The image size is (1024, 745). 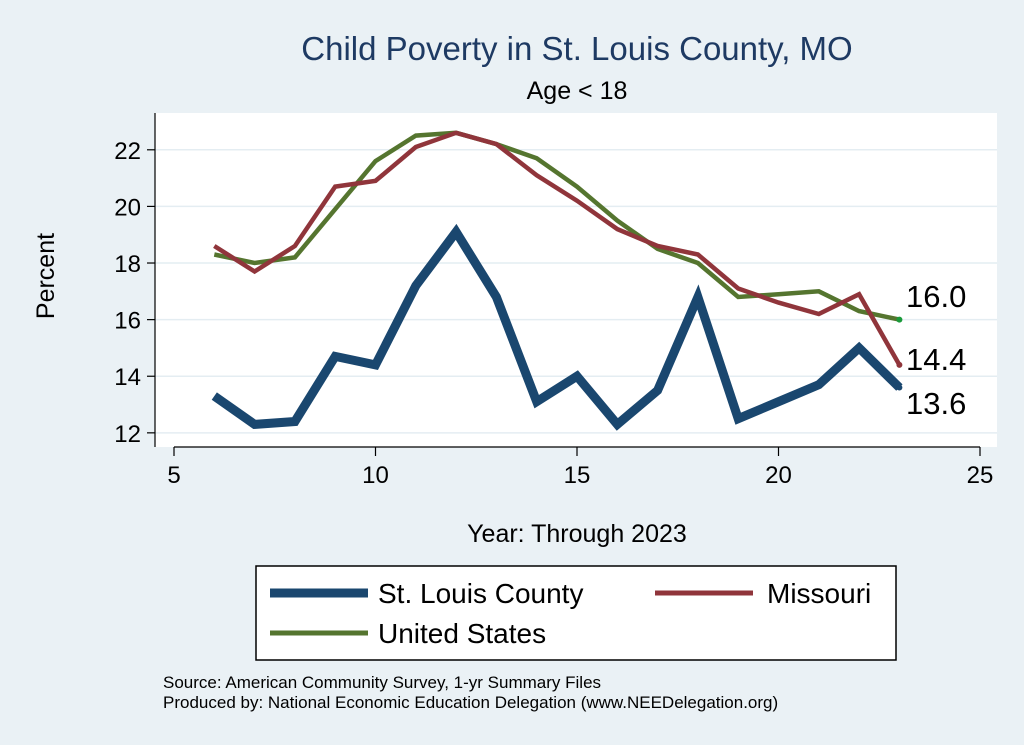 I want to click on x-tick-label-5: 5, so click(x=173, y=475).